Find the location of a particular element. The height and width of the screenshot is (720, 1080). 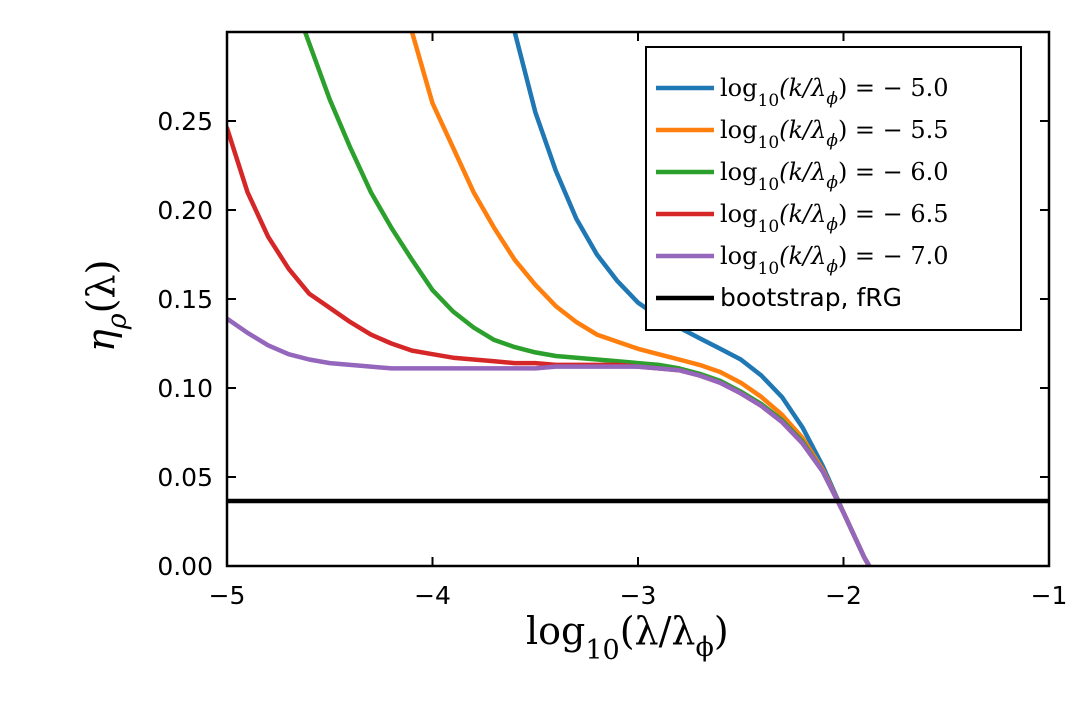

x-tick-label: −3 is located at coordinates (638, 595).